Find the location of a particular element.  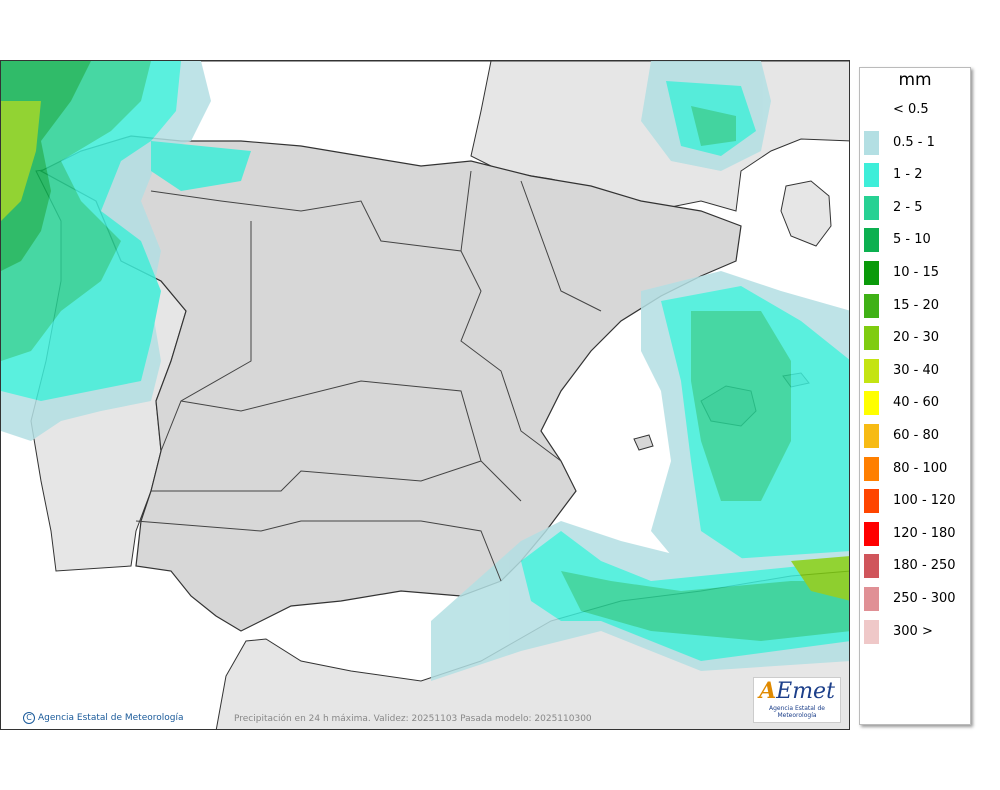

legend-item: 60 - 80 is located at coordinates (916, 436).